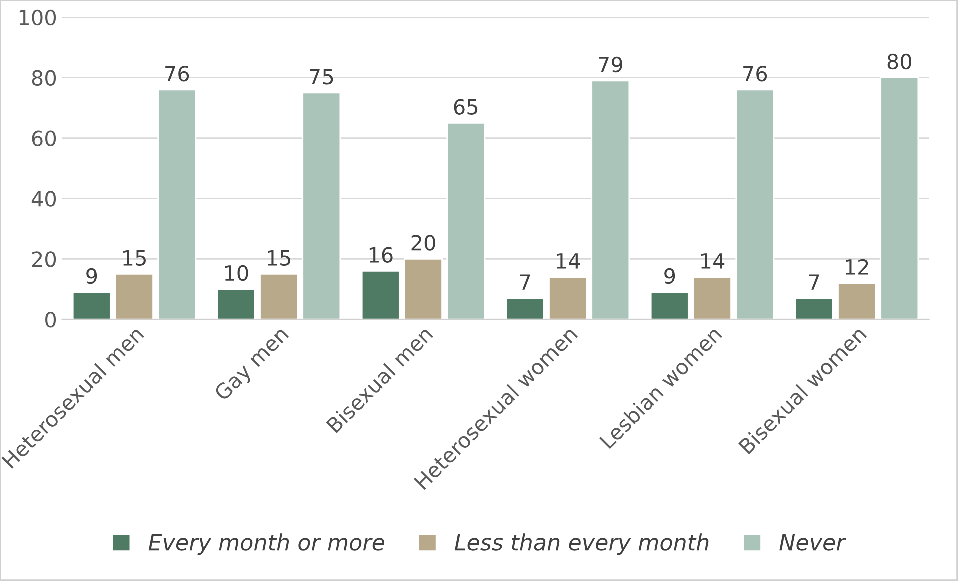 The width and height of the screenshot is (958, 581). I want to click on data-label: 65, so click(466, 107).